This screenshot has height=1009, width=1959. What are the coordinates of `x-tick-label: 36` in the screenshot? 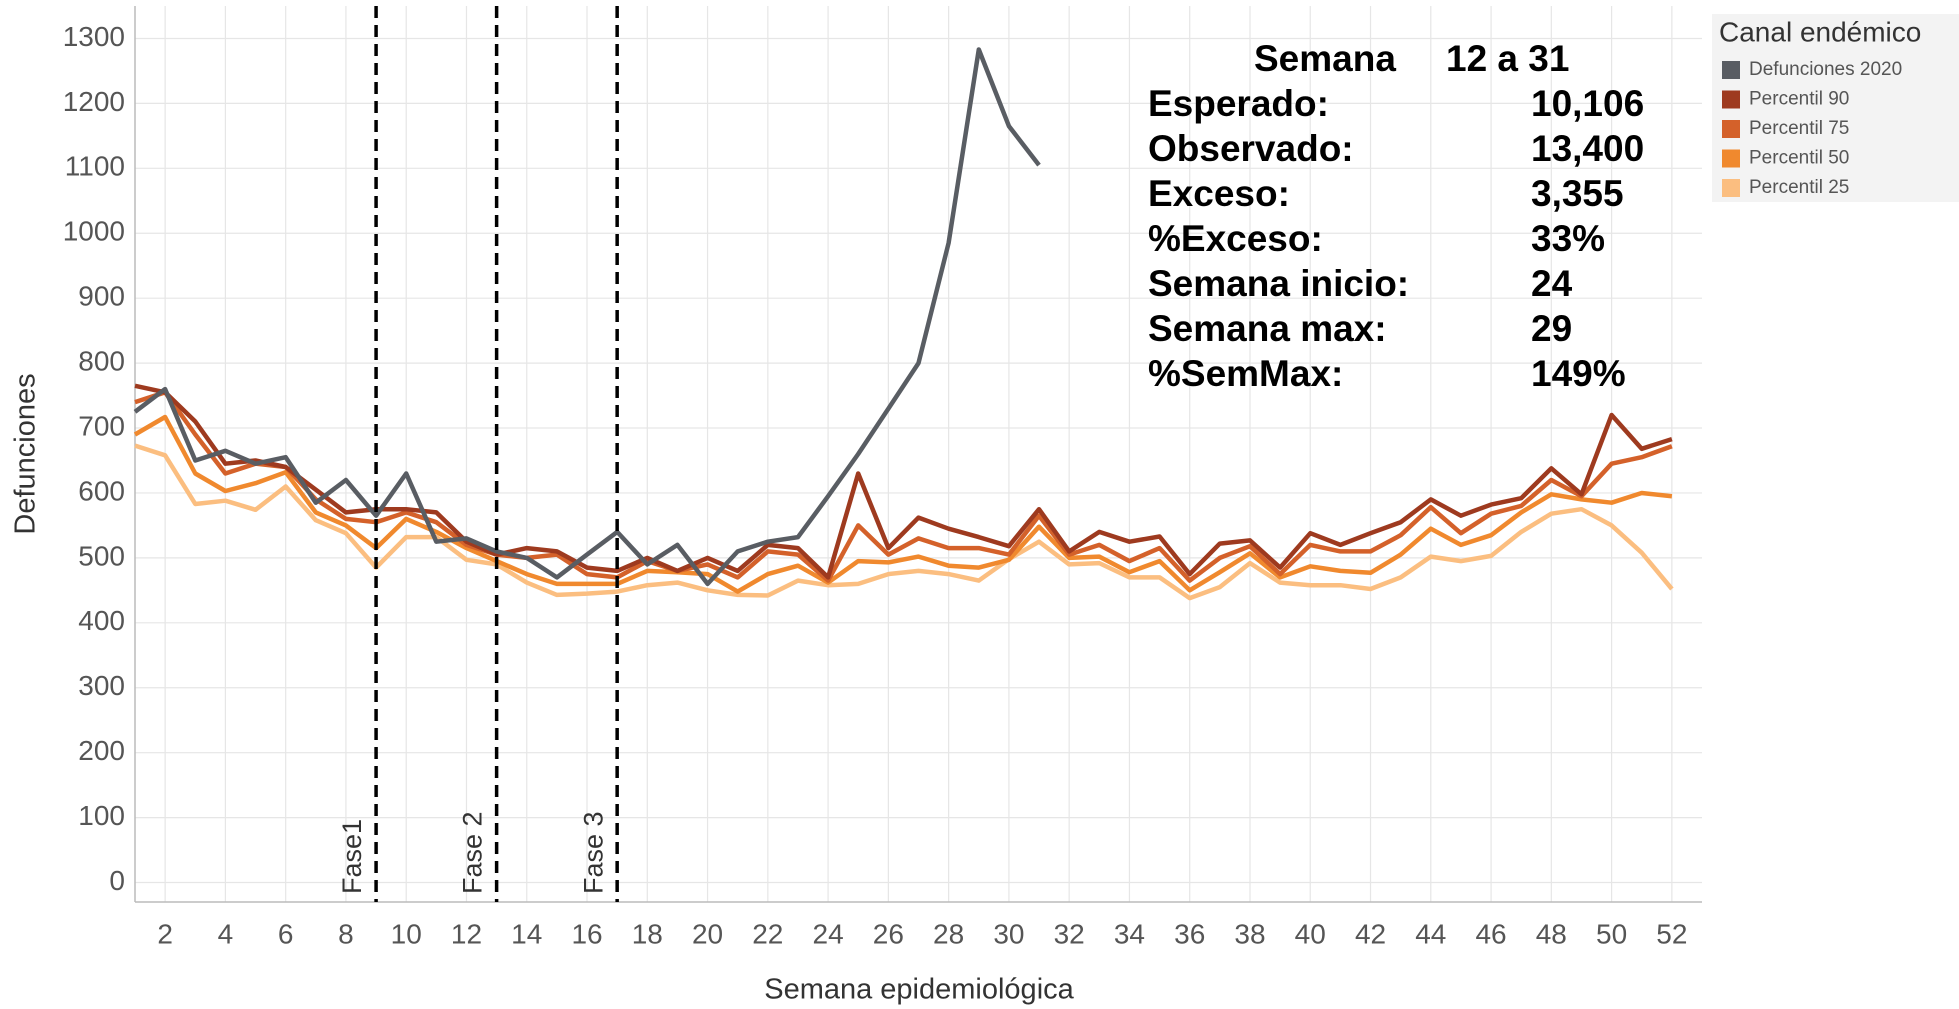 It's located at (1189, 933).